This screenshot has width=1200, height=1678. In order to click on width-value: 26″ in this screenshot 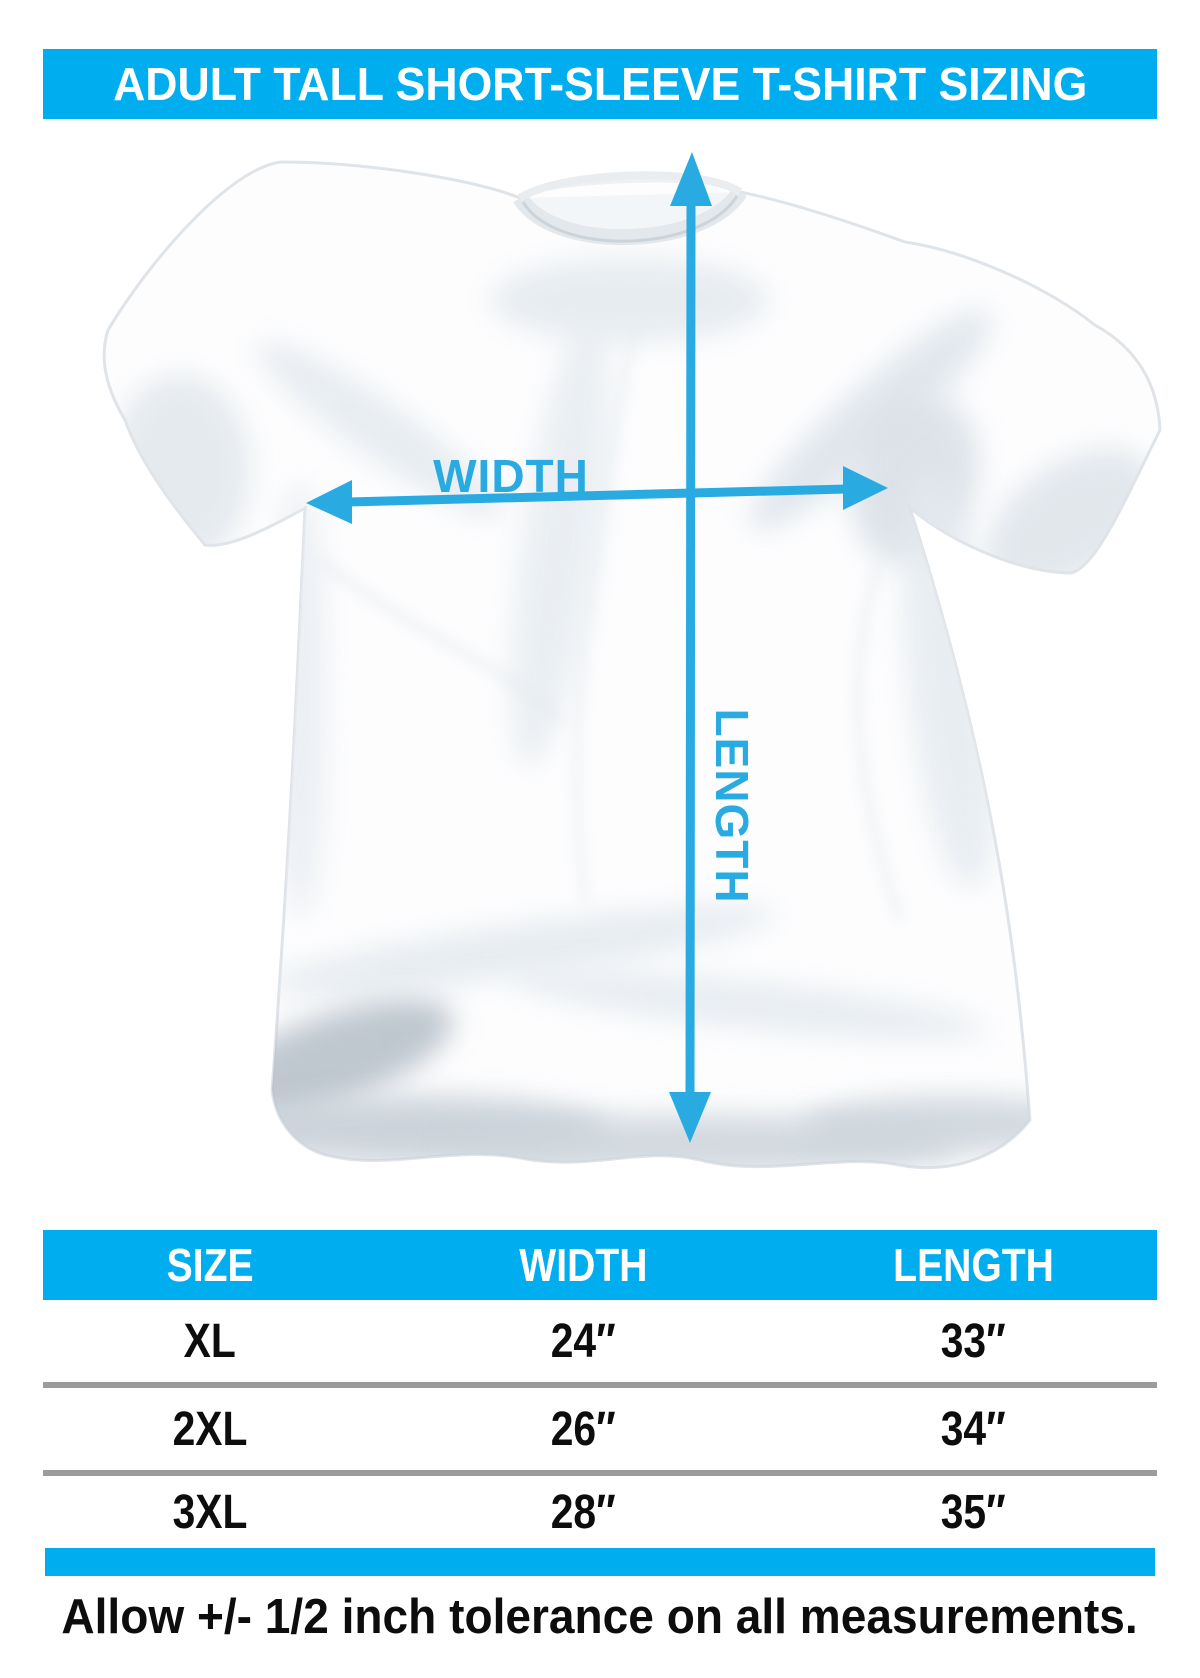, I will do `click(583, 1429)`.